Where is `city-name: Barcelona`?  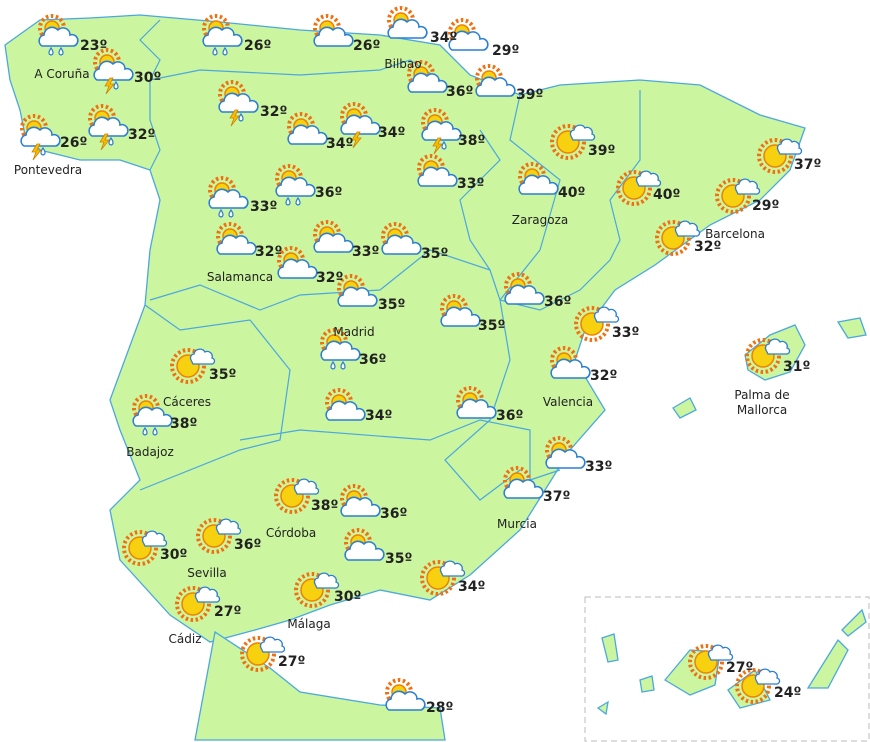 city-name: Barcelona is located at coordinates (735, 234).